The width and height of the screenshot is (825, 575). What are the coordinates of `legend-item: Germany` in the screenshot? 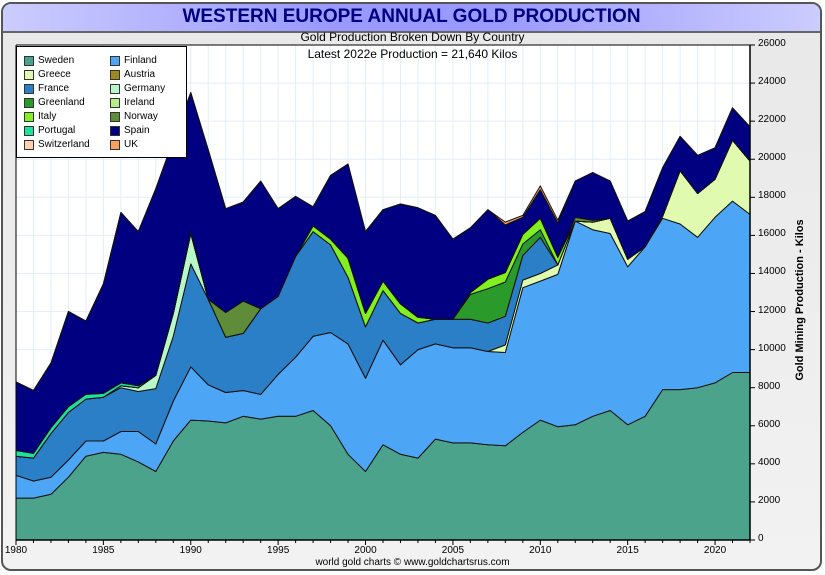 It's located at (137, 88).